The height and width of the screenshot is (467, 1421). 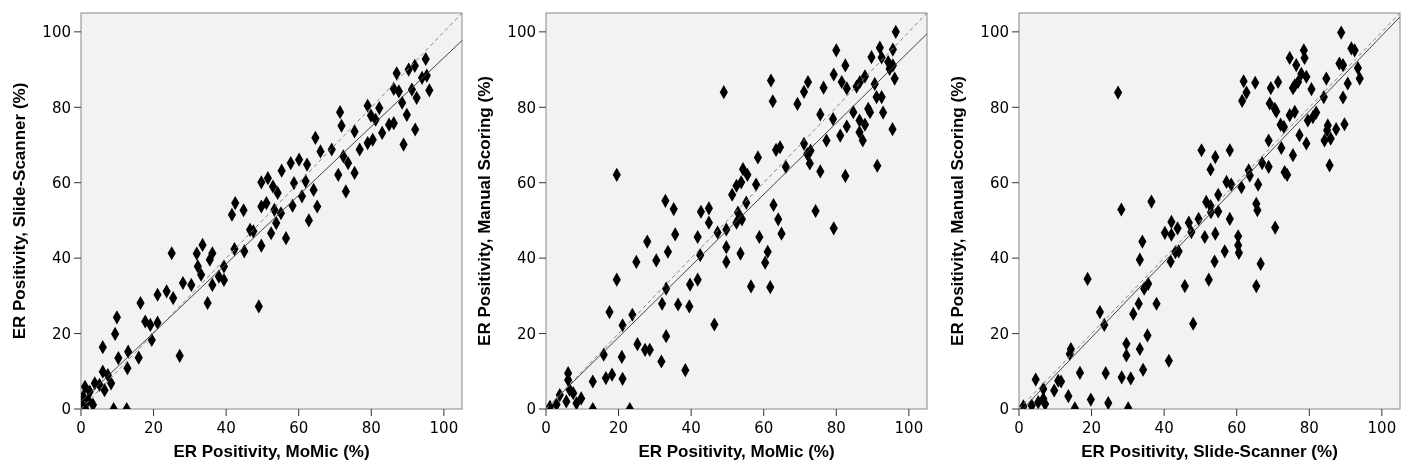 I want to click on y-axis-title: ER Positivity, Slide-Scanner (%), so click(x=19, y=211).